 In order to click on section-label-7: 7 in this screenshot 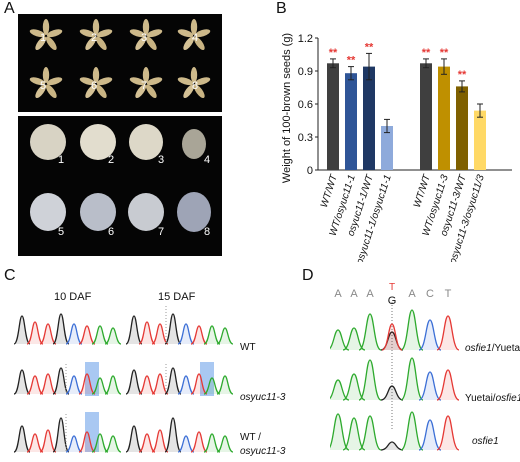, I will do `click(161, 232)`.